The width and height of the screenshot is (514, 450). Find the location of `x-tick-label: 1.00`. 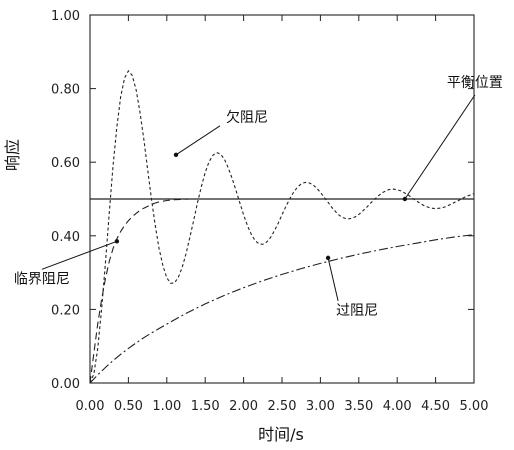

x-tick-label: 1.00 is located at coordinates (166, 406).